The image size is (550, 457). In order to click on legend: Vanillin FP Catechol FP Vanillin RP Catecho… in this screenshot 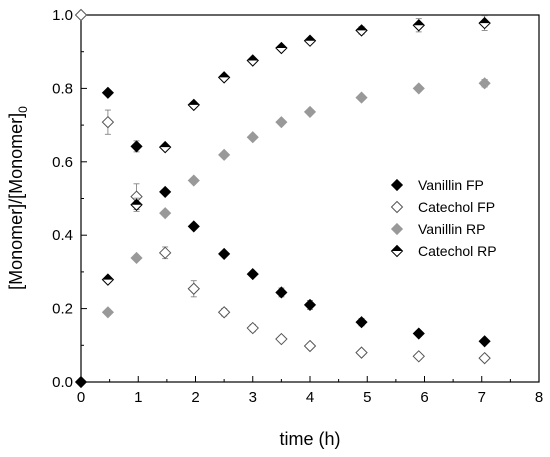, I will do `click(443, 218)`.